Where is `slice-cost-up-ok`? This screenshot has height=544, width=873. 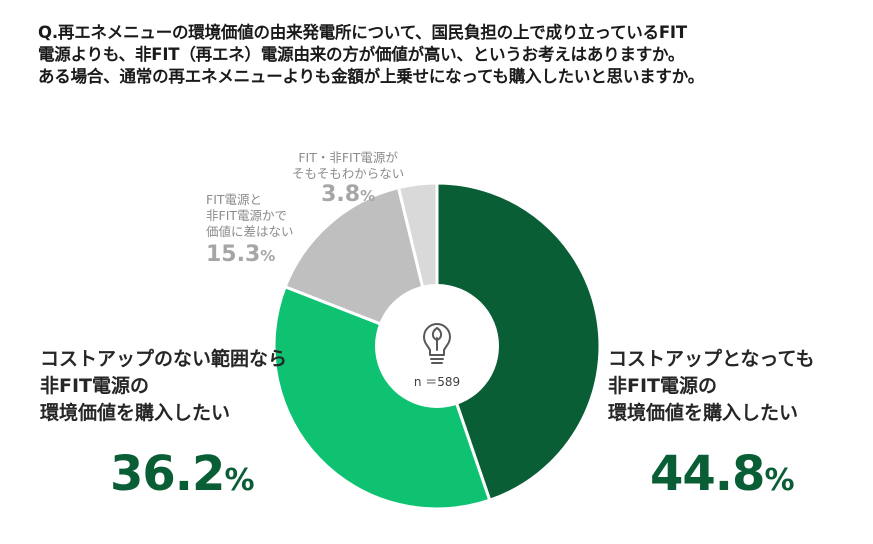
slice-cost-up-ok is located at coordinates (518, 342).